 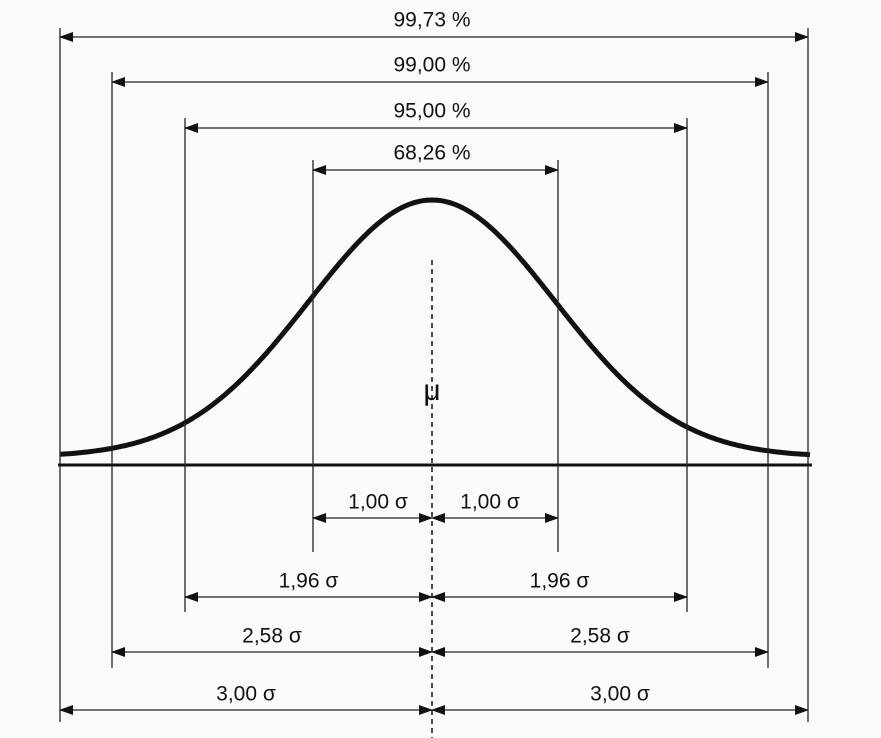 I want to click on span-label: 95,00 %, so click(x=431, y=111).